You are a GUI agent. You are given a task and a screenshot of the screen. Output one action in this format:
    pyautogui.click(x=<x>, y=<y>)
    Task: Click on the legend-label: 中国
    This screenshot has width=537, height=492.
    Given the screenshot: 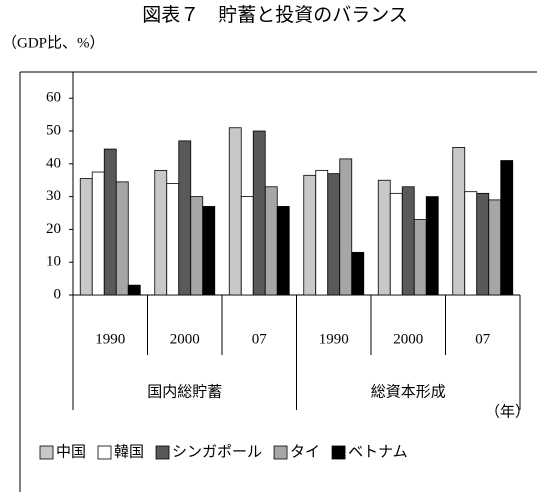 What is the action you would take?
    pyautogui.click(x=71, y=451)
    